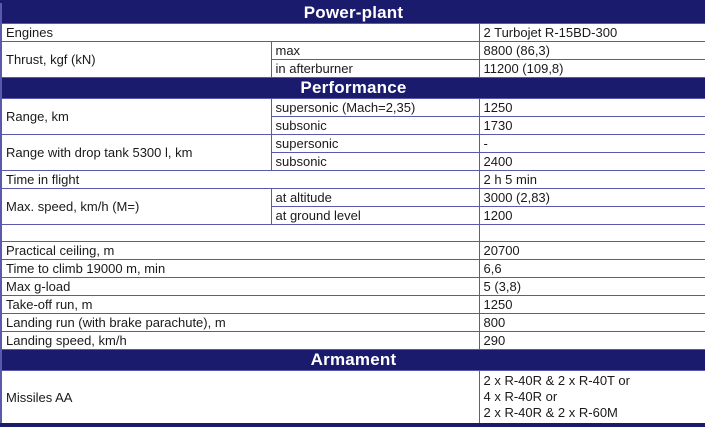 The image size is (705, 433). Describe the element at coordinates (591, 286) in the screenshot. I see `row-value-max-g-load: 5 (3,8)` at that location.